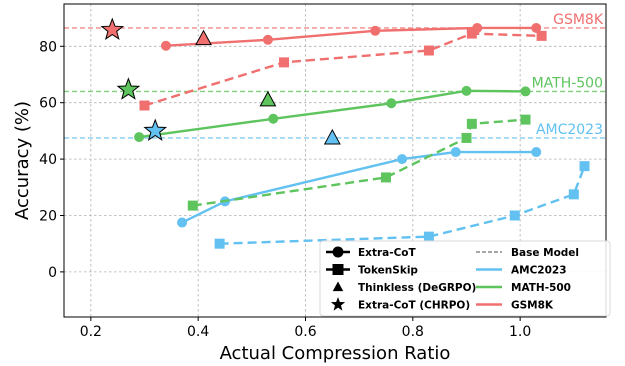 The height and width of the screenshot is (366, 625). What do you see at coordinates (578, 20) in the screenshot?
I see `baseline-label-gsm8k: GSM8K` at bounding box center [578, 20].